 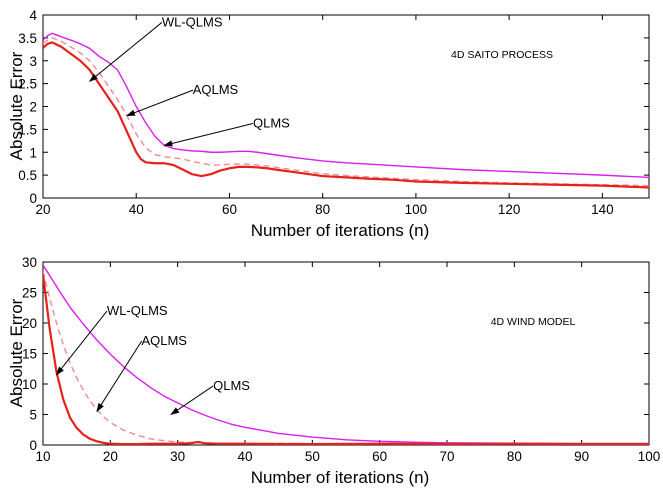 I want to click on x-tick-label: 70, so click(x=446, y=456).